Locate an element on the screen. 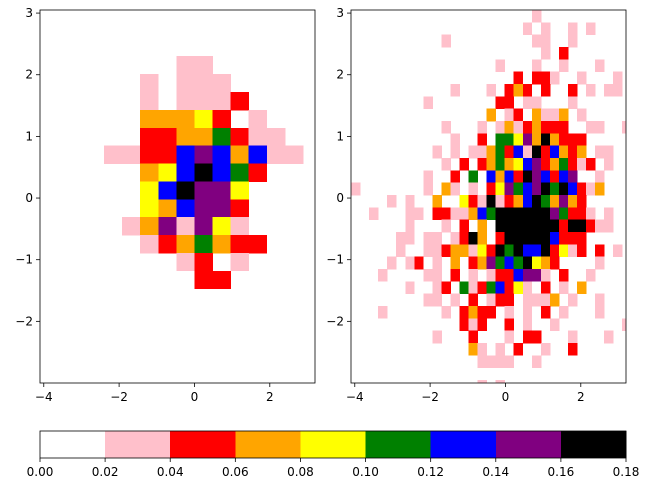  y-tick-label: 0 is located at coordinates (29, 198).